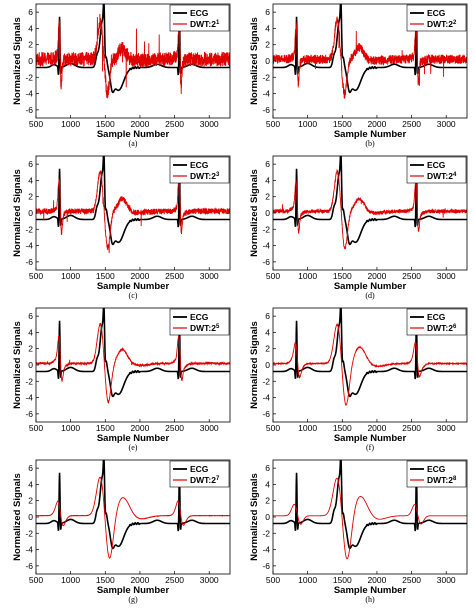 The image size is (474, 614). I want to click on panel-caption: (d), so click(370, 295).